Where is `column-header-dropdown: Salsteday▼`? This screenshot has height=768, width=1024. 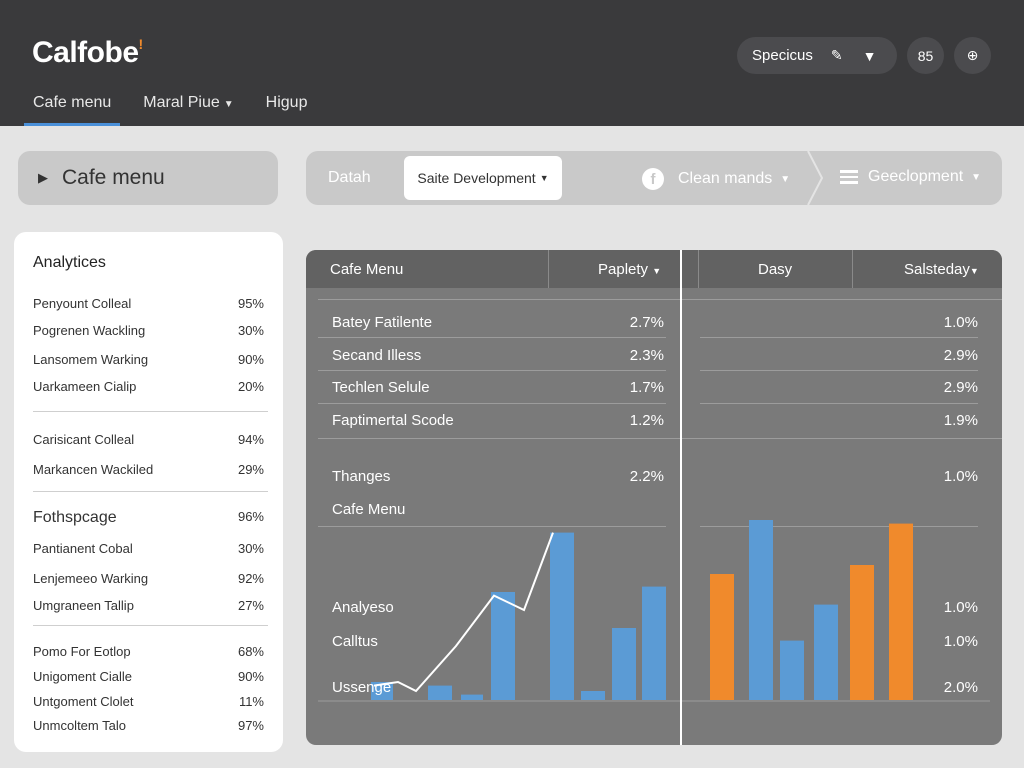
column-header-dropdown: Salsteday▼ is located at coordinates (941, 269).